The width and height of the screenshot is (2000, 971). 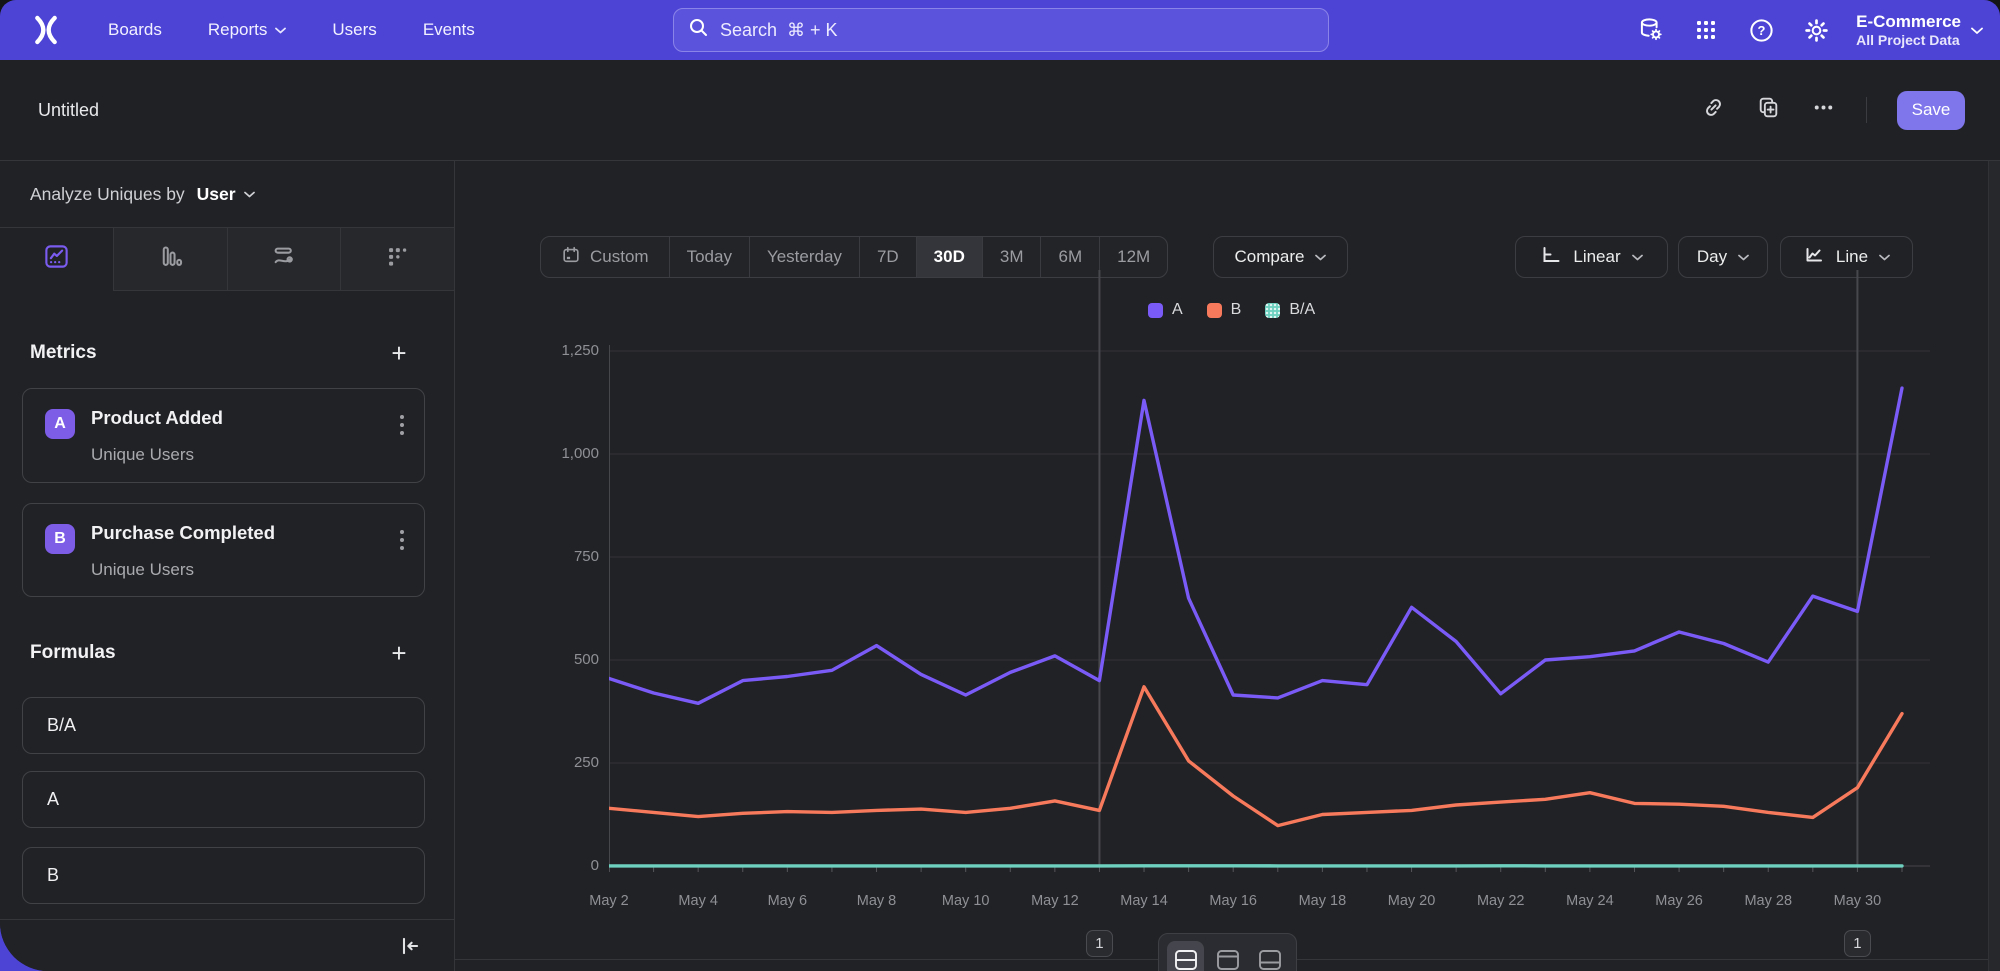 I want to click on legend-swatch-b, so click(x=1214, y=310).